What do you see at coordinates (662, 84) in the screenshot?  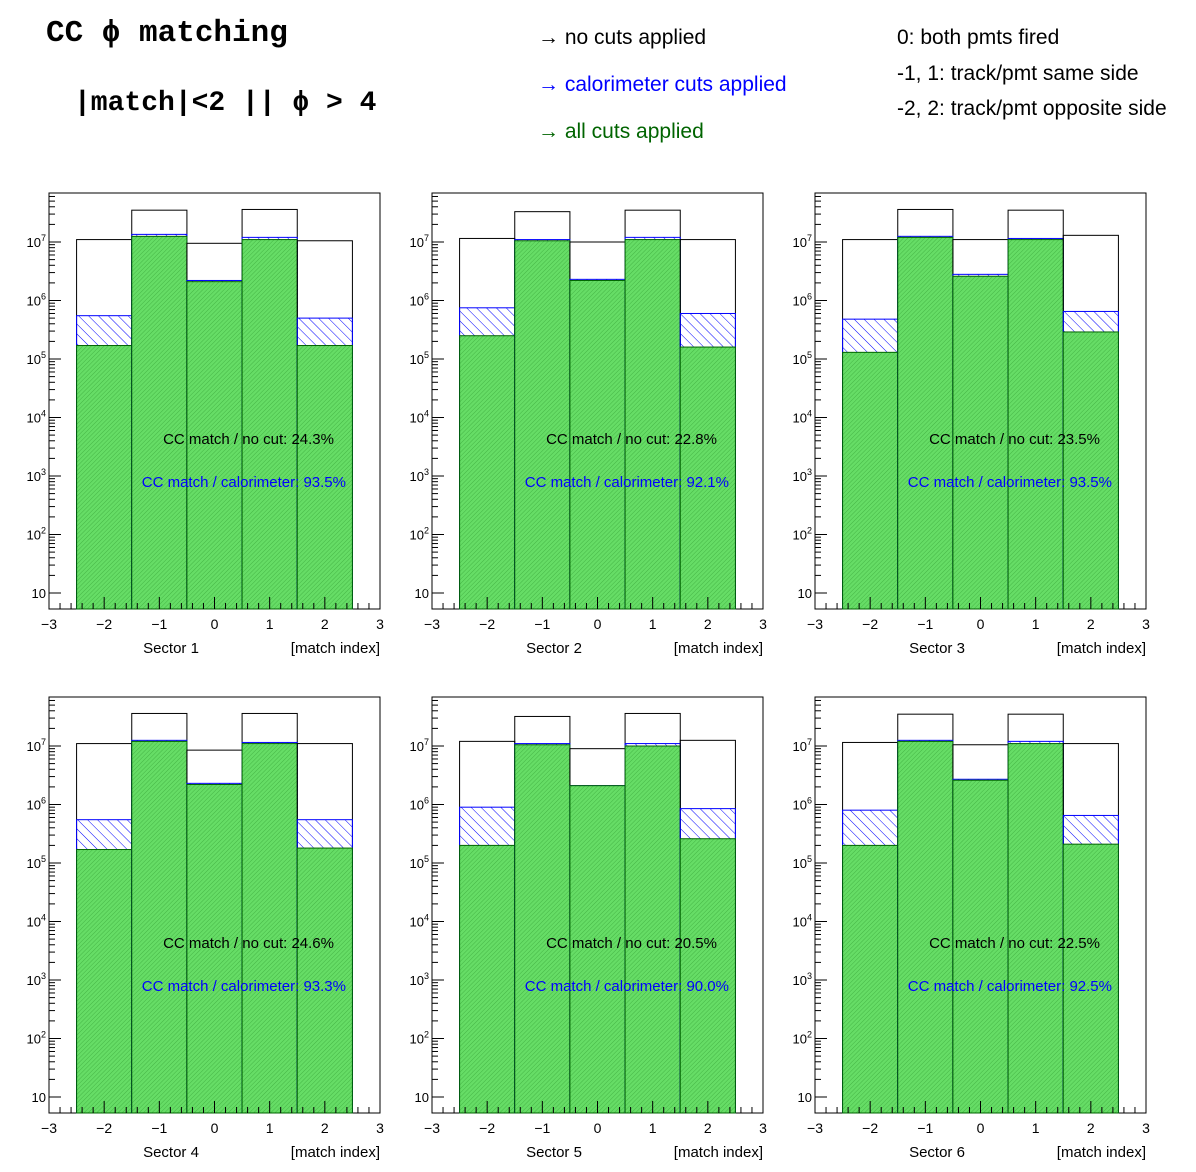 I see `legend-calorimeter-cuts: → calorimeter cuts applied` at bounding box center [662, 84].